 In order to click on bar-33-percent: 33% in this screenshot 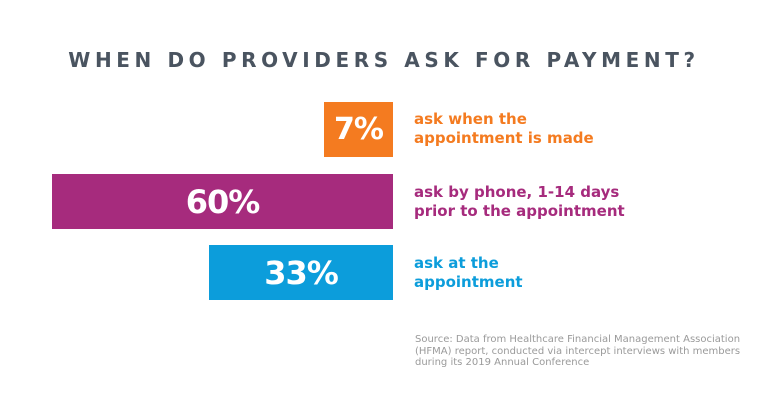, I will do `click(301, 272)`.